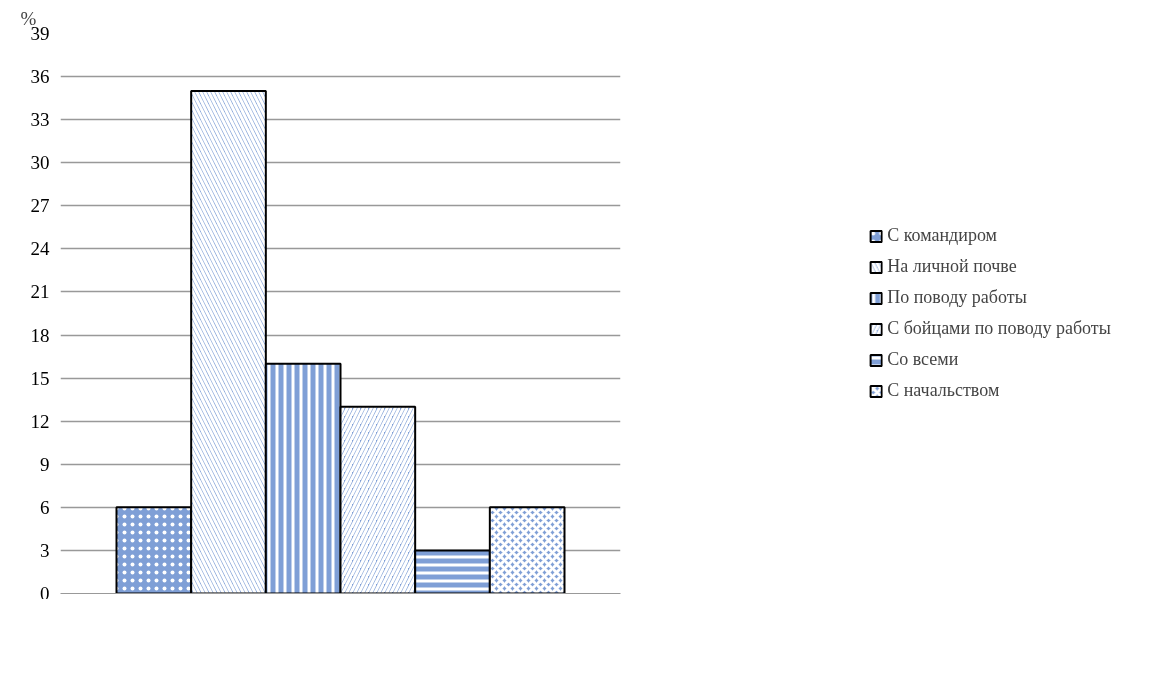 This screenshot has width=1154, height=680. I want to click on y-tick-label: 9, so click(45, 464).